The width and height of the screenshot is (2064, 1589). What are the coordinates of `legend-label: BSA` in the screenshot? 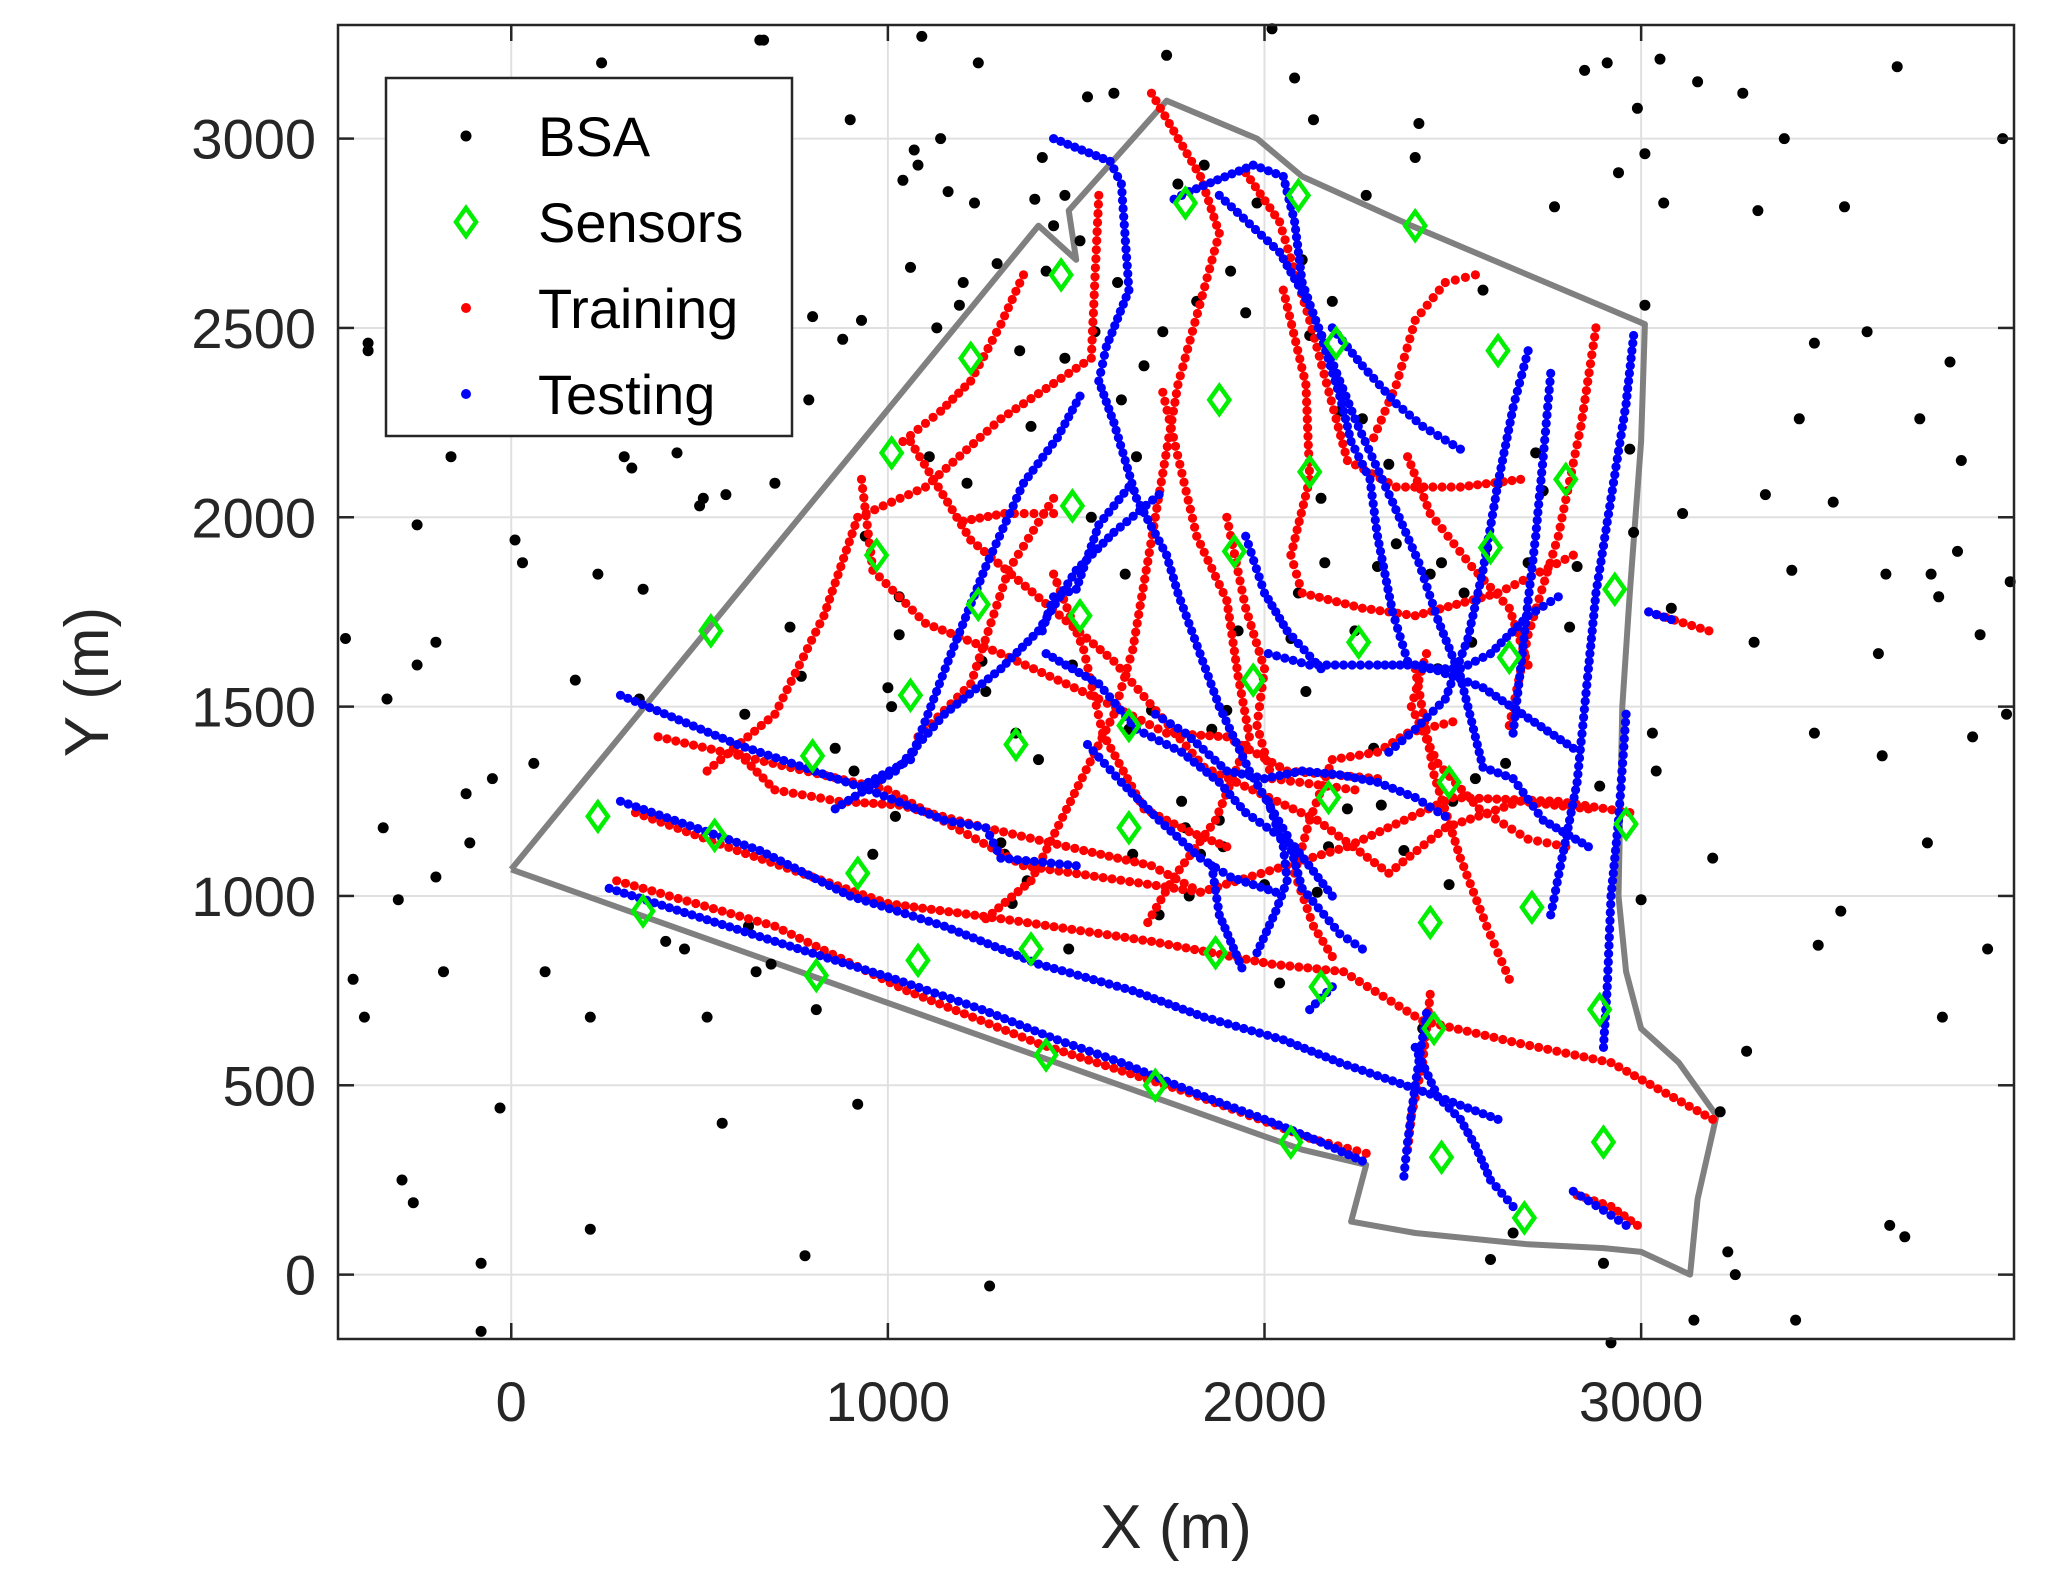 It's located at (594, 136).